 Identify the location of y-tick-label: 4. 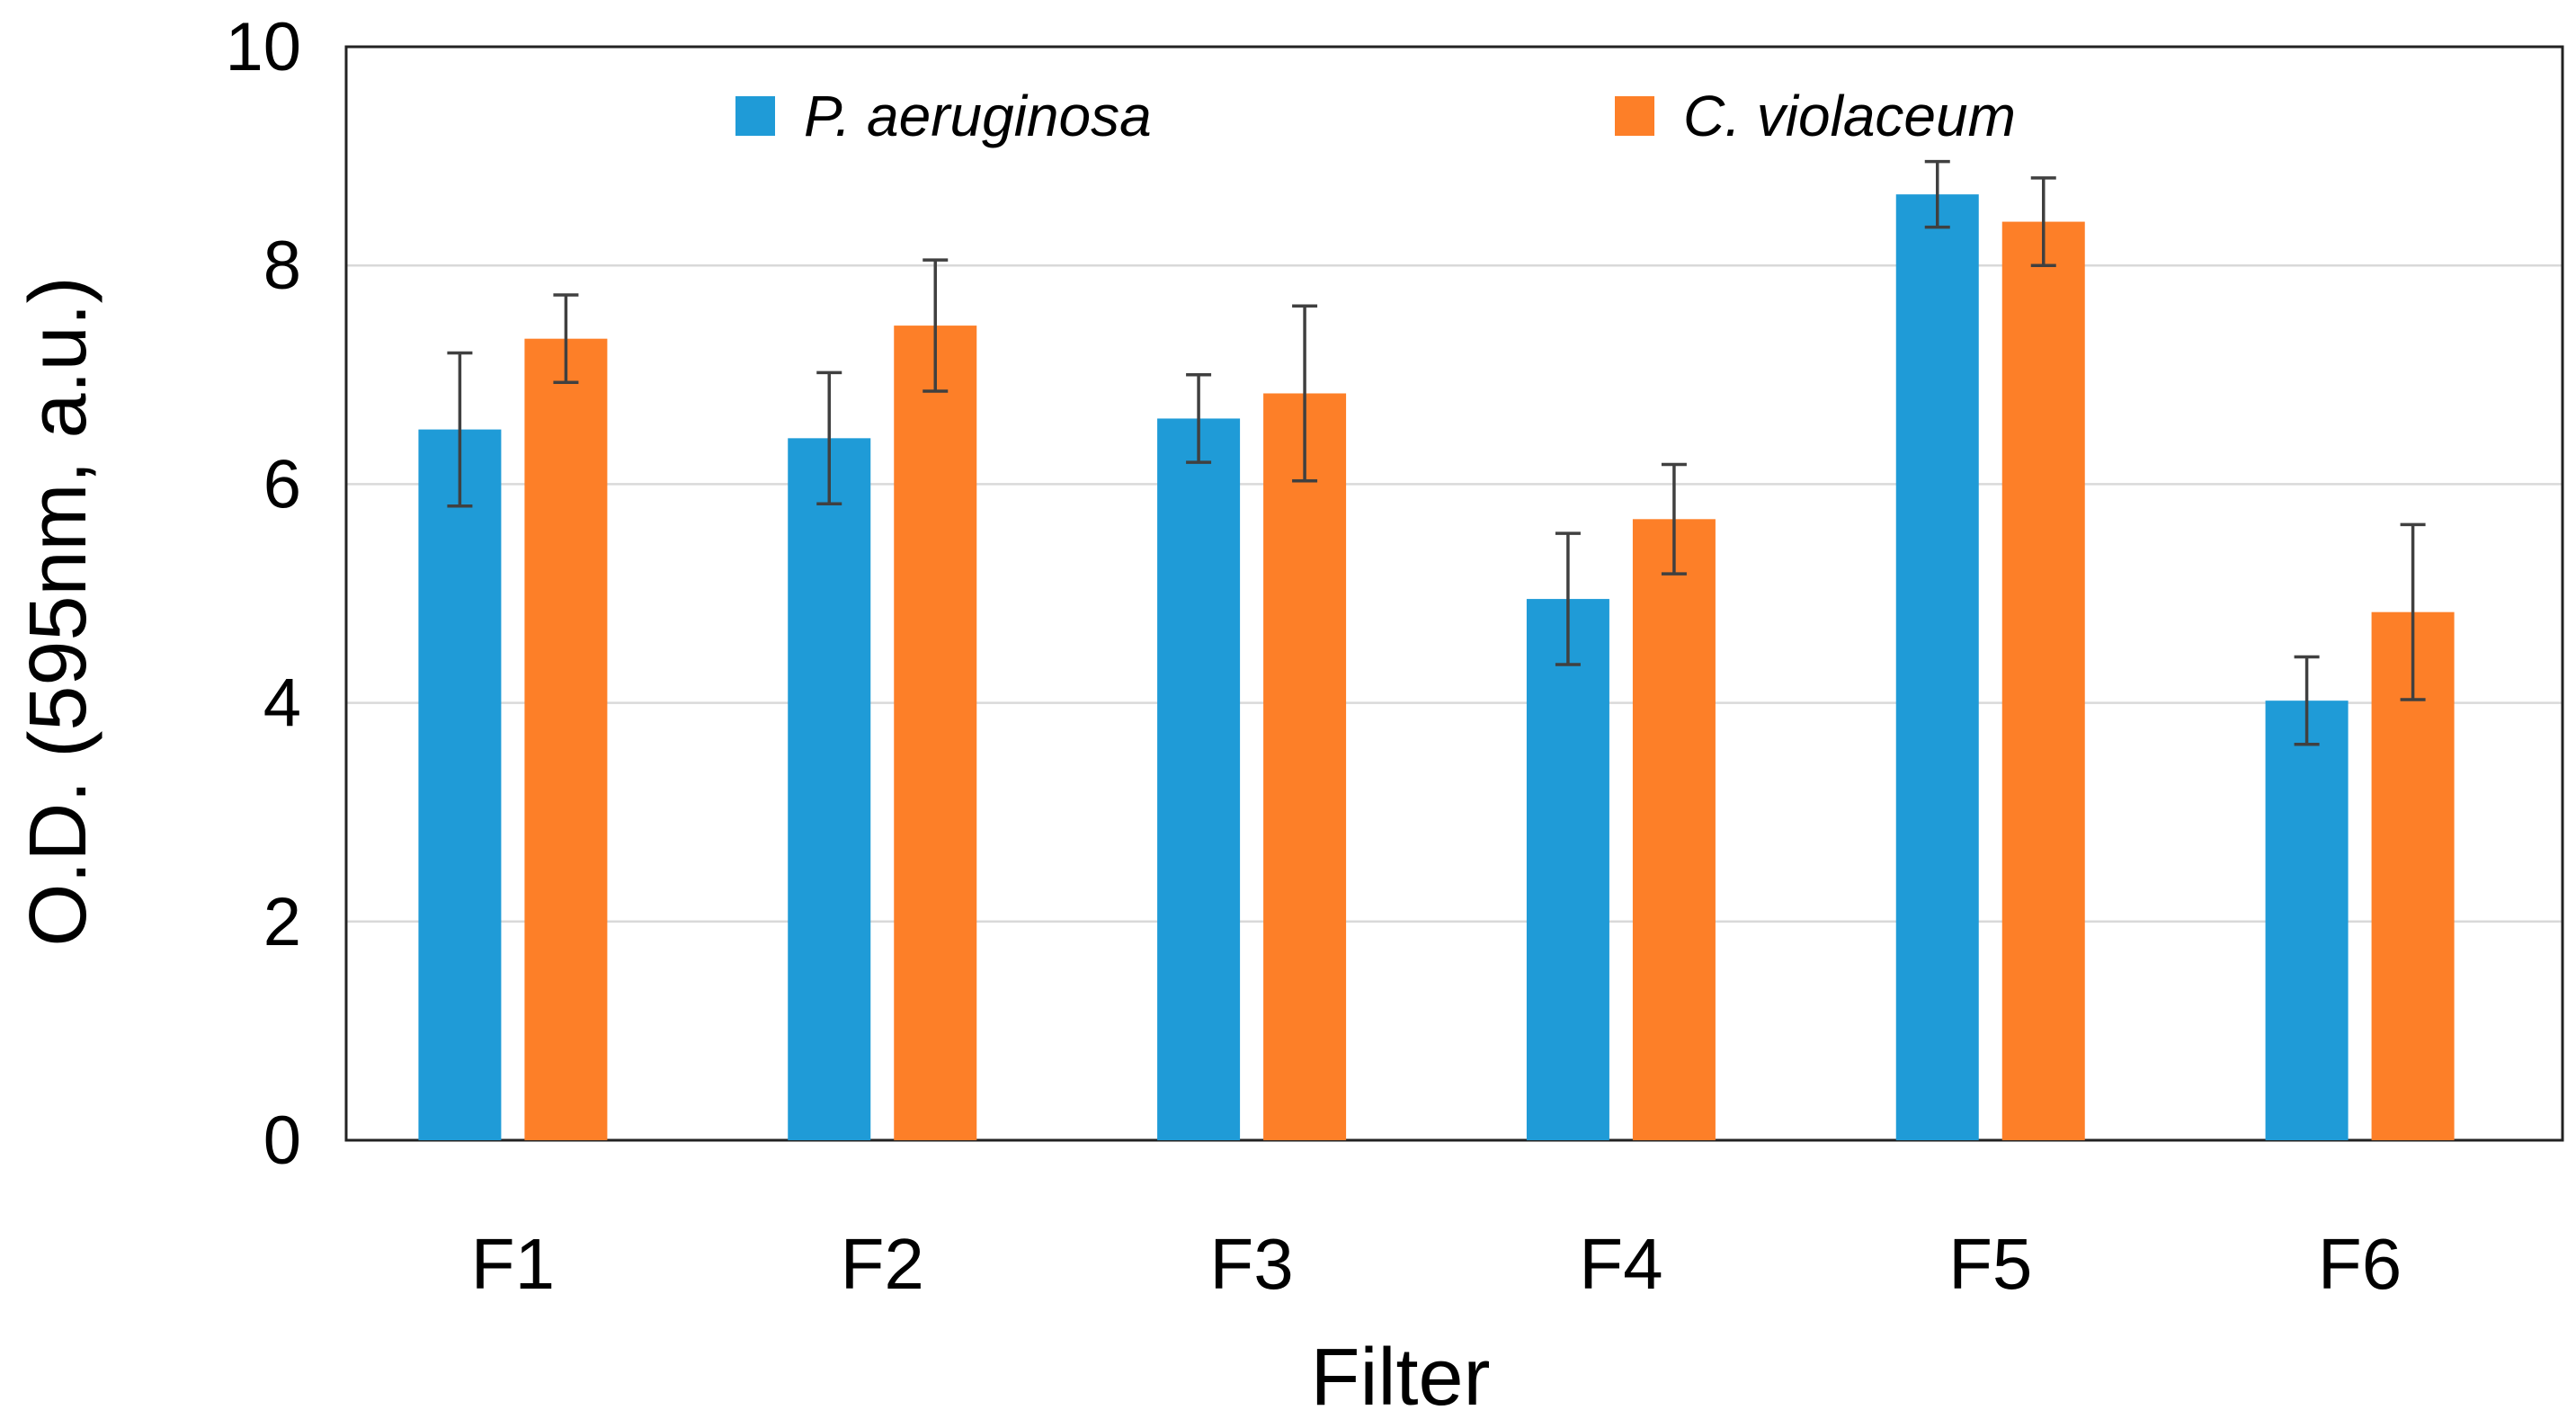
(282, 703).